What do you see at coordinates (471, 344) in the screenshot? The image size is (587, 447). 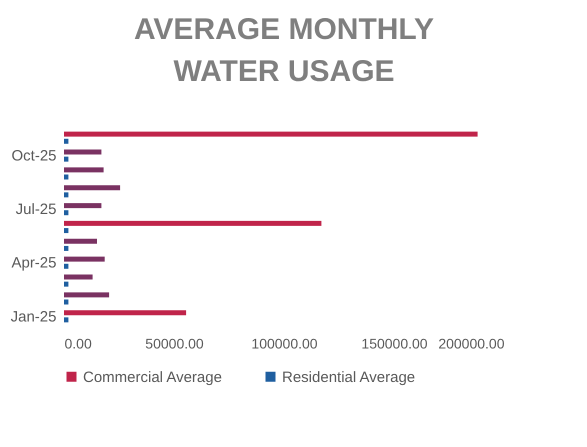 I see `x-tick-label: 200000.00` at bounding box center [471, 344].